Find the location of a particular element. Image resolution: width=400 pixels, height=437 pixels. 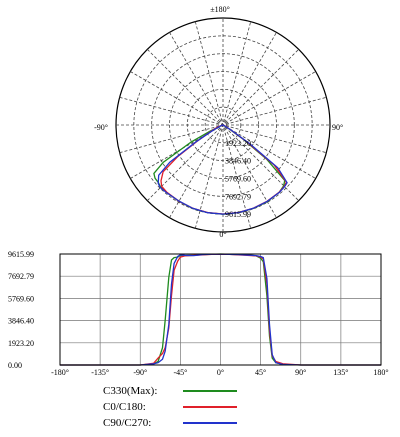

cartesian-x-tick-label: 45° is located at coordinates (260, 372).